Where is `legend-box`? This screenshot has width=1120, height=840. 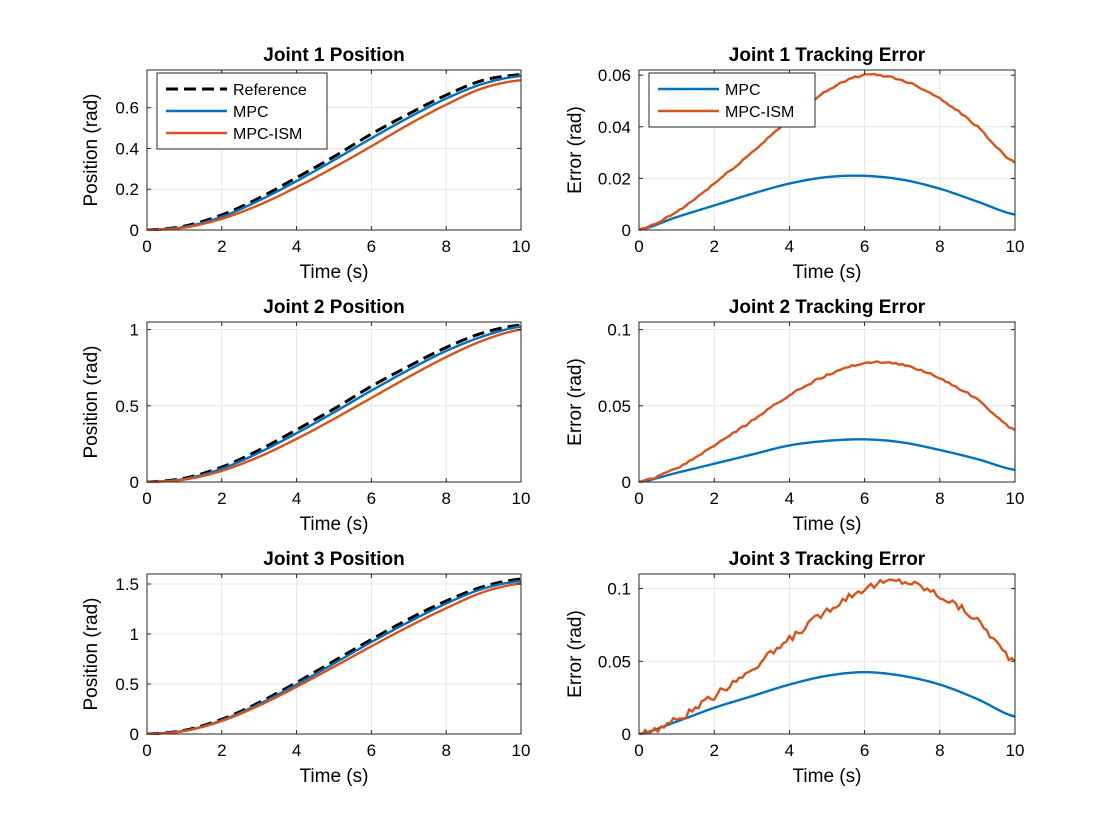 legend-box is located at coordinates (732, 100).